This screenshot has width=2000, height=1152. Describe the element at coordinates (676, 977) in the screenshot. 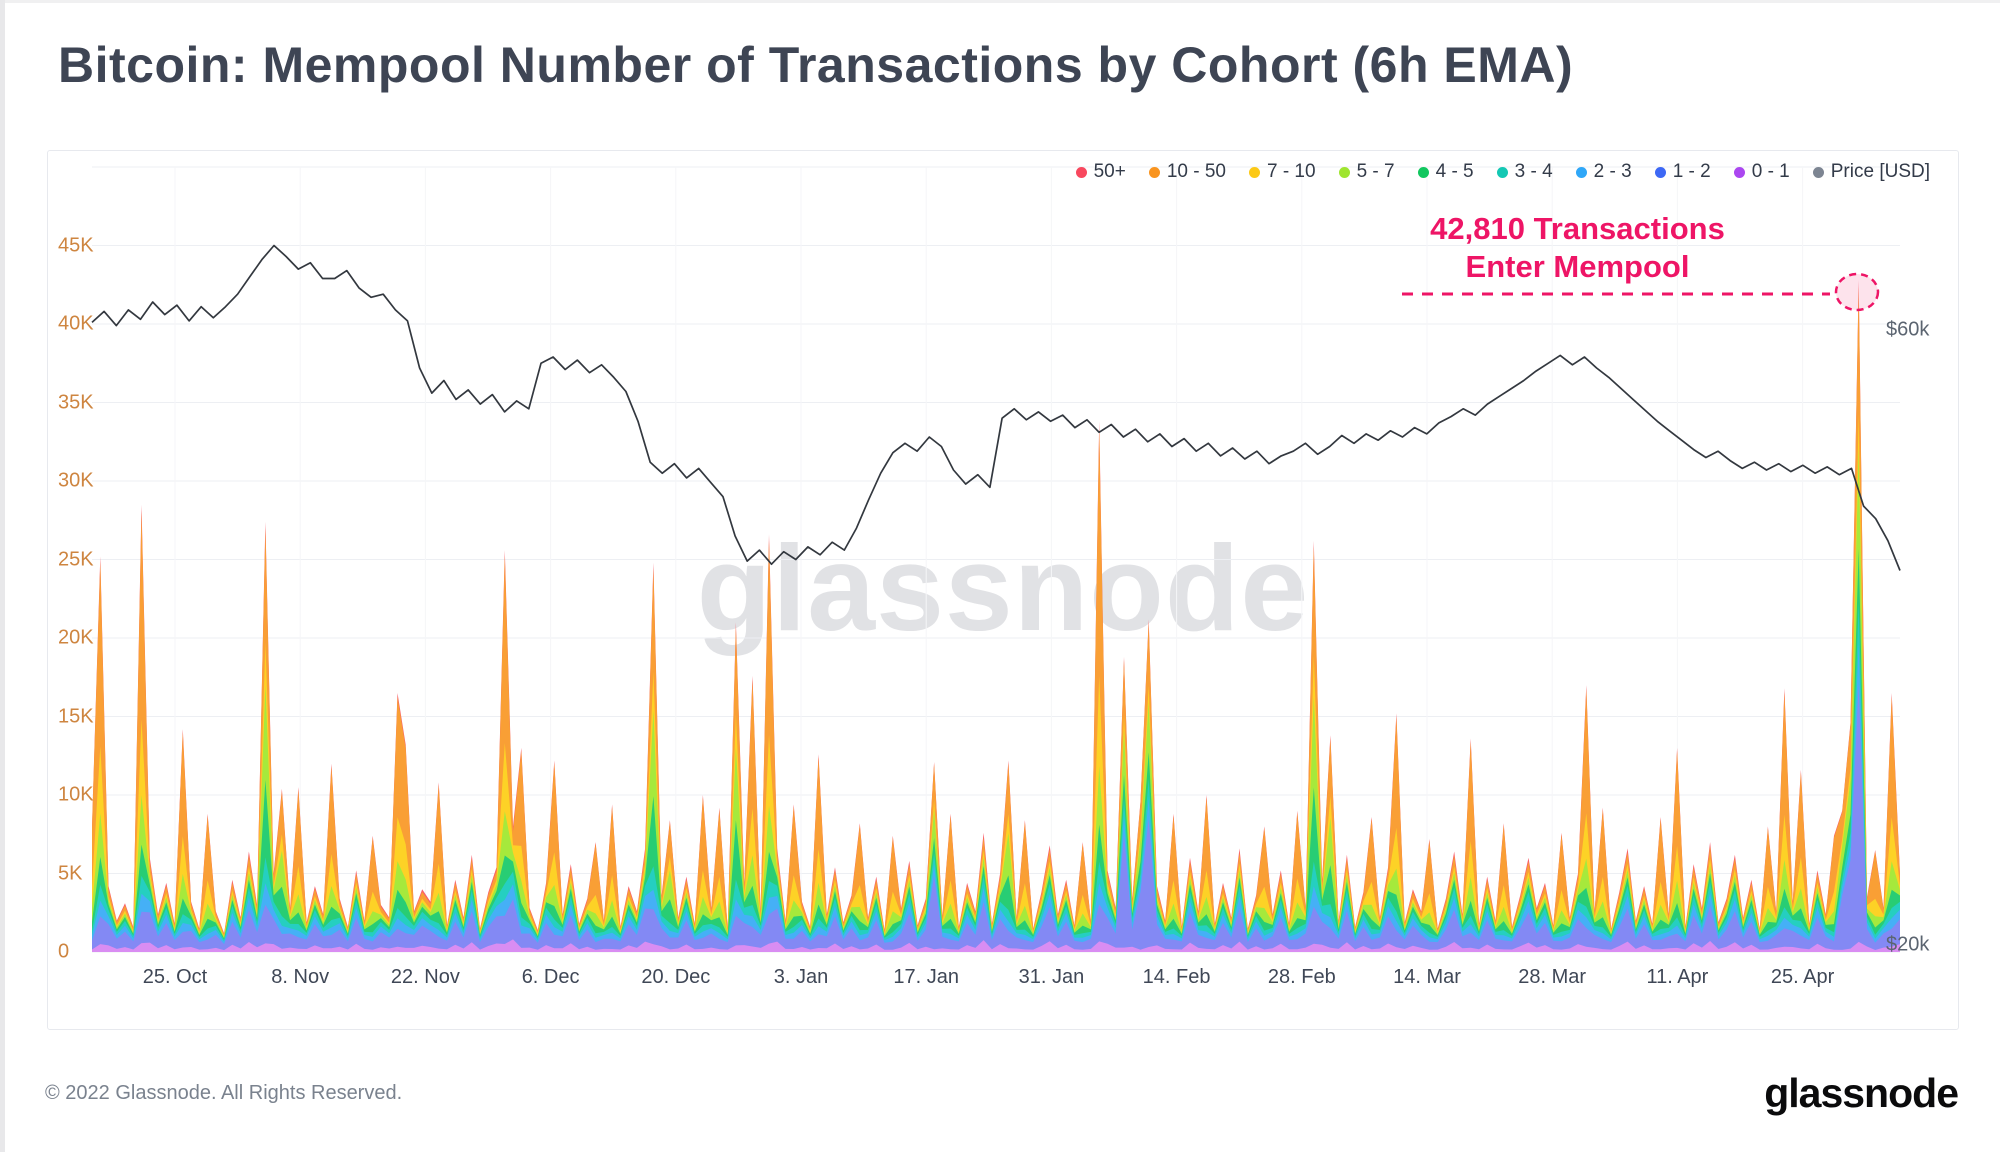

I see `x-axis-label-20-dec: 20. Dec` at that location.